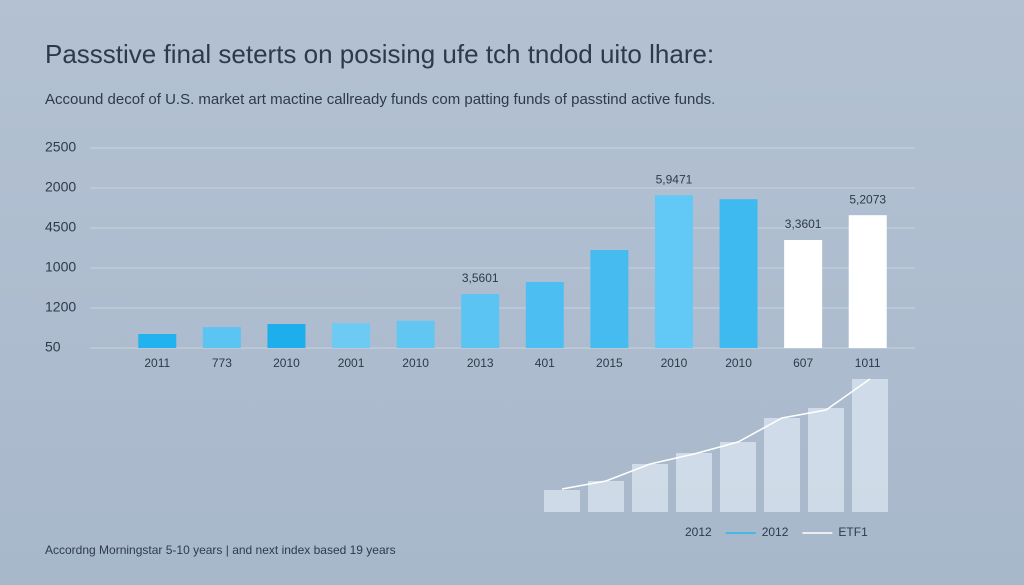 This screenshot has width=1024, height=585. I want to click on x-tick-label: 2011, so click(157, 363).